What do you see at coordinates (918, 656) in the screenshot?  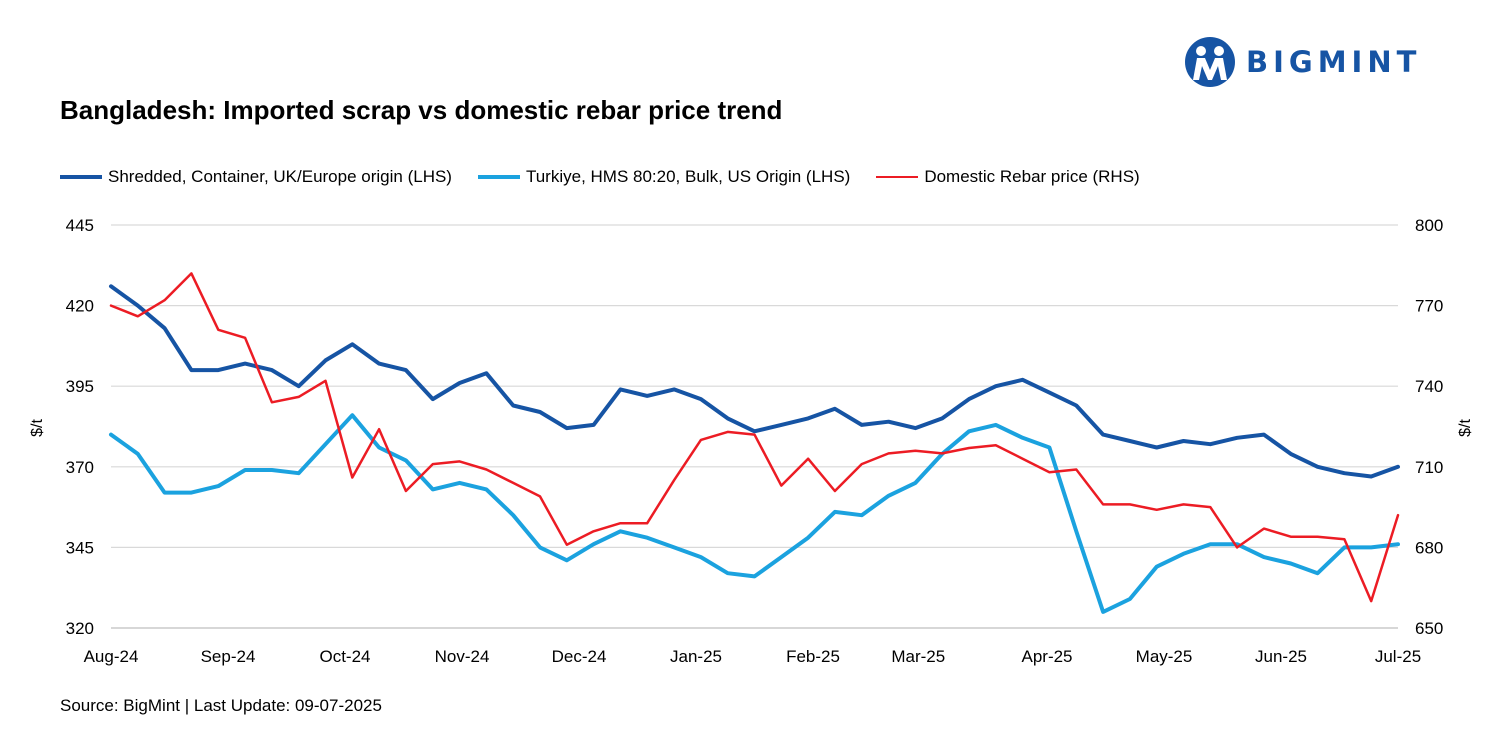 I see `x-tick-label: Mar-25` at bounding box center [918, 656].